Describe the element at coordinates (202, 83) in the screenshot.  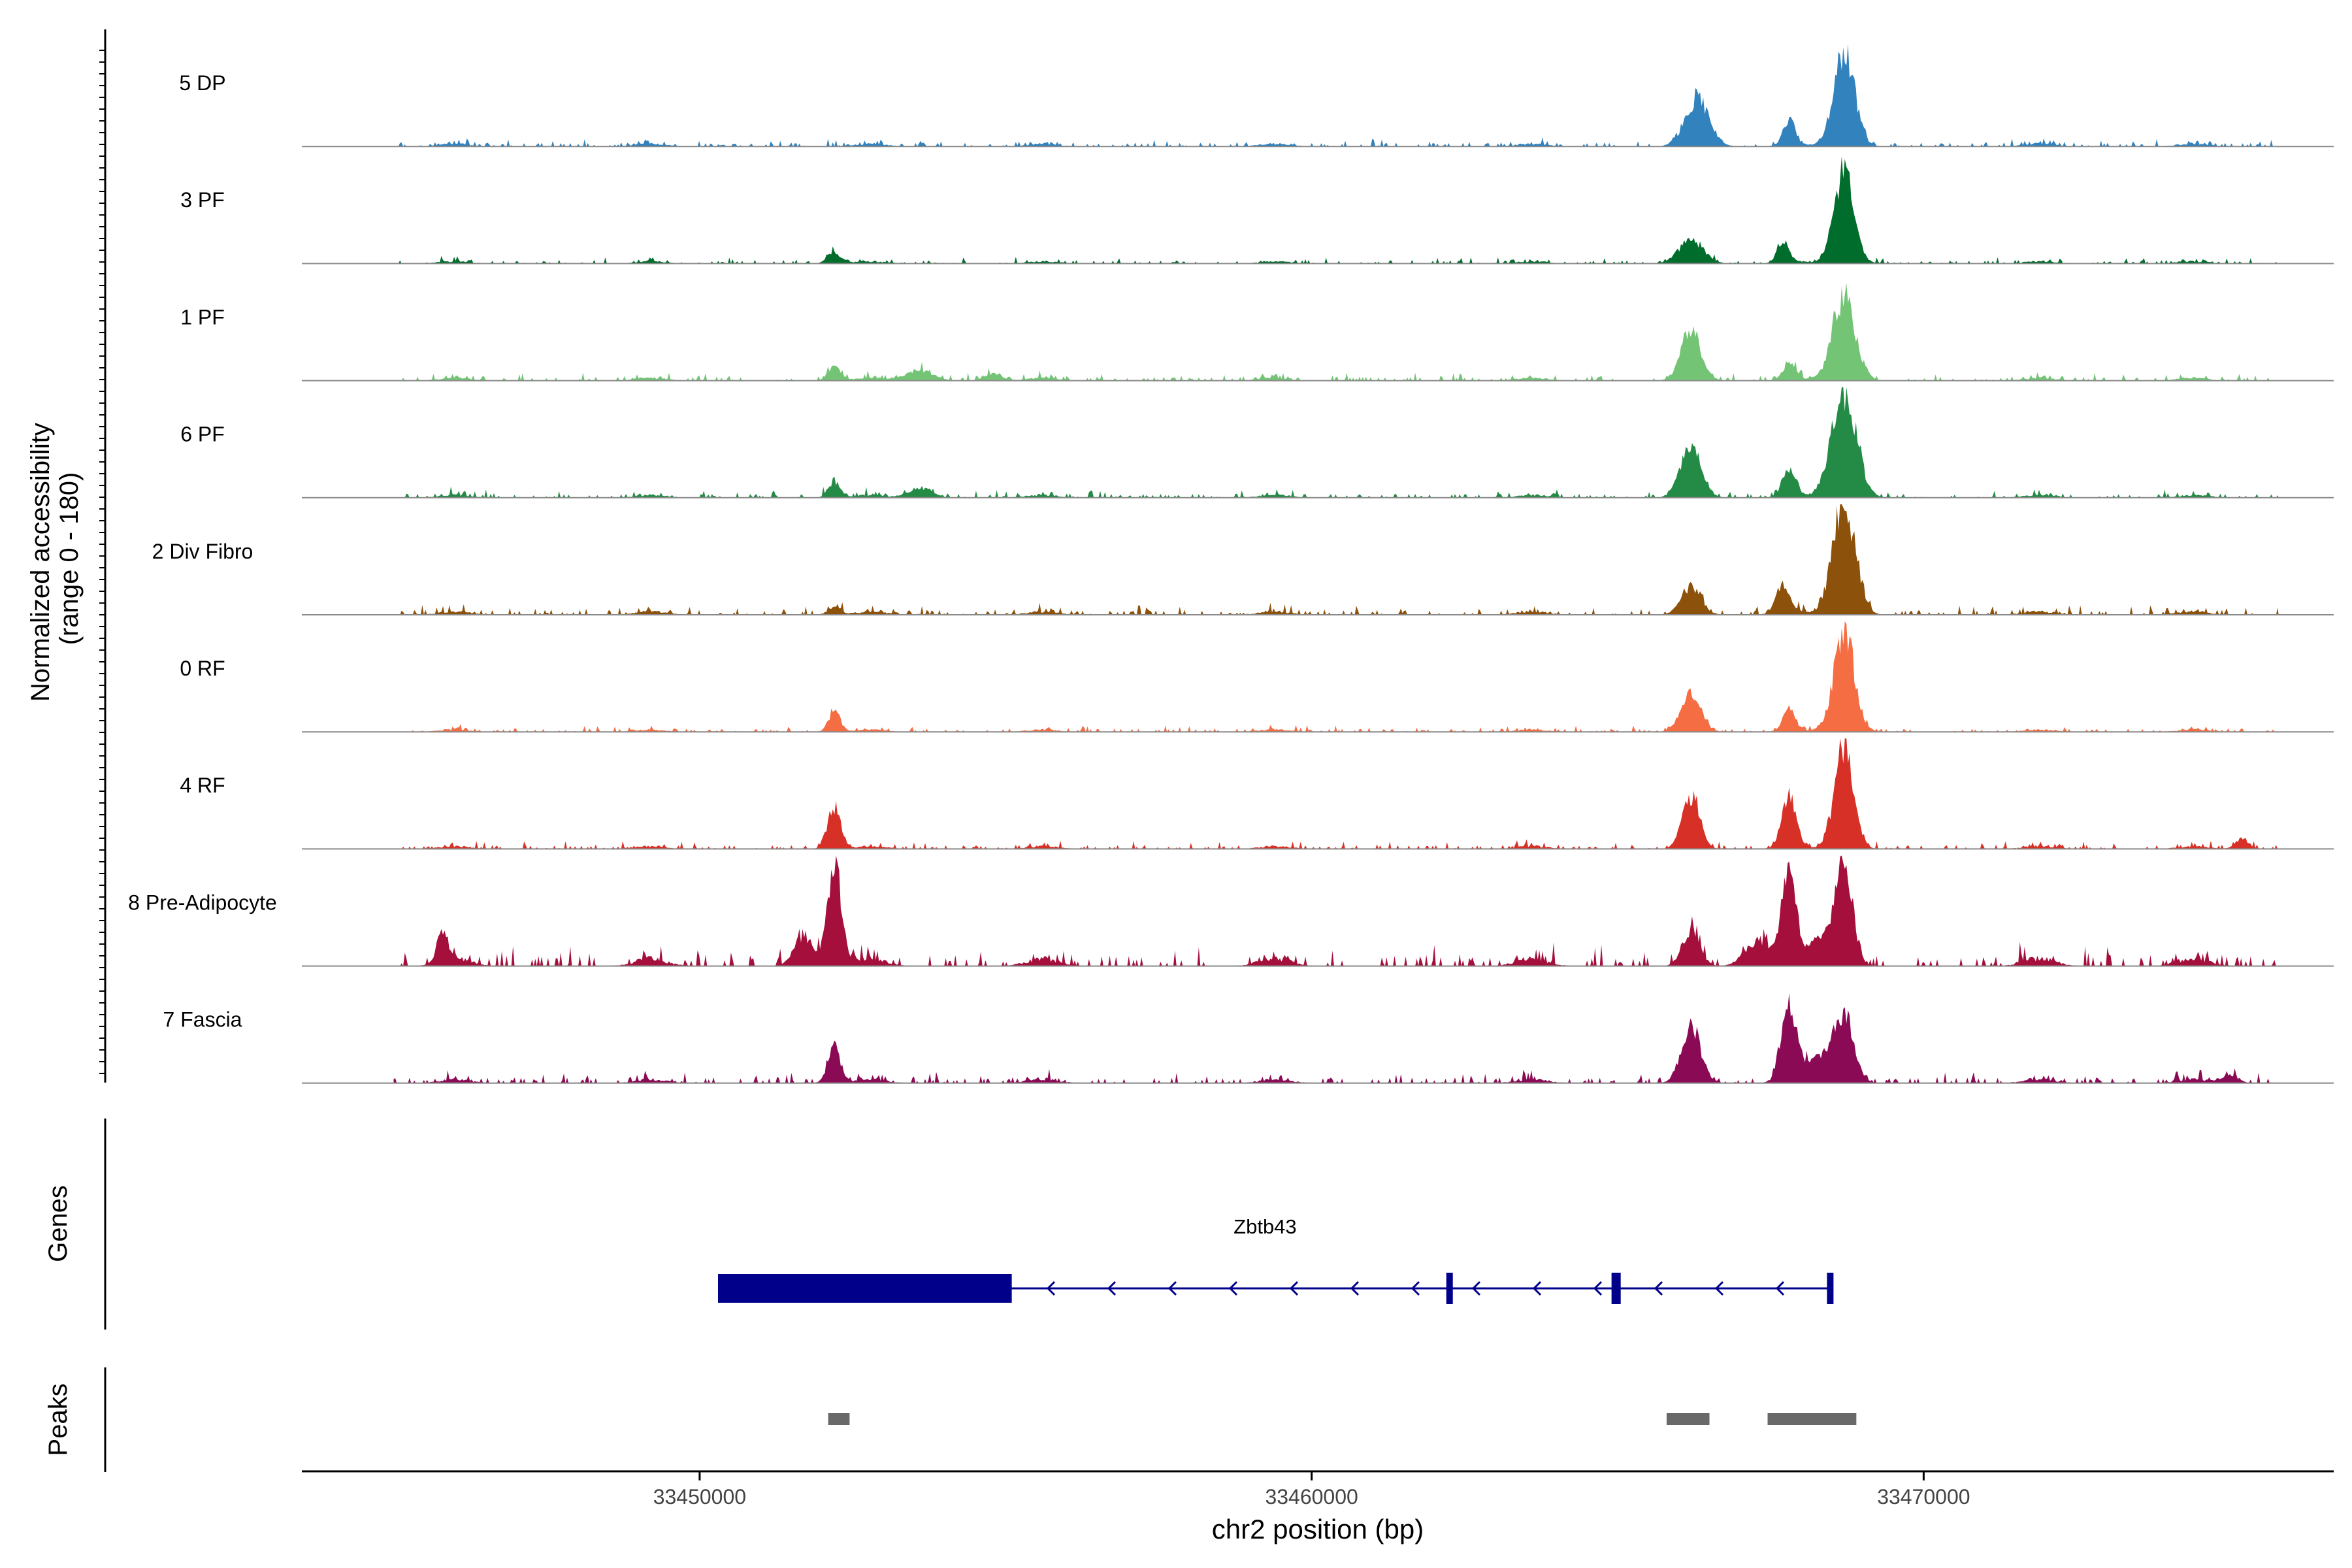
I see `track-label: 5 DP` at that location.